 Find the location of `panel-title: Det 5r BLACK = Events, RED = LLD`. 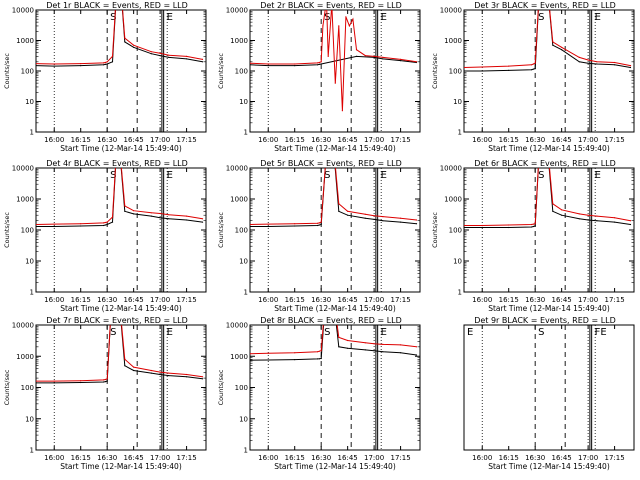

panel-title: Det 5r BLACK = Events, RED = LLD is located at coordinates (331, 163).